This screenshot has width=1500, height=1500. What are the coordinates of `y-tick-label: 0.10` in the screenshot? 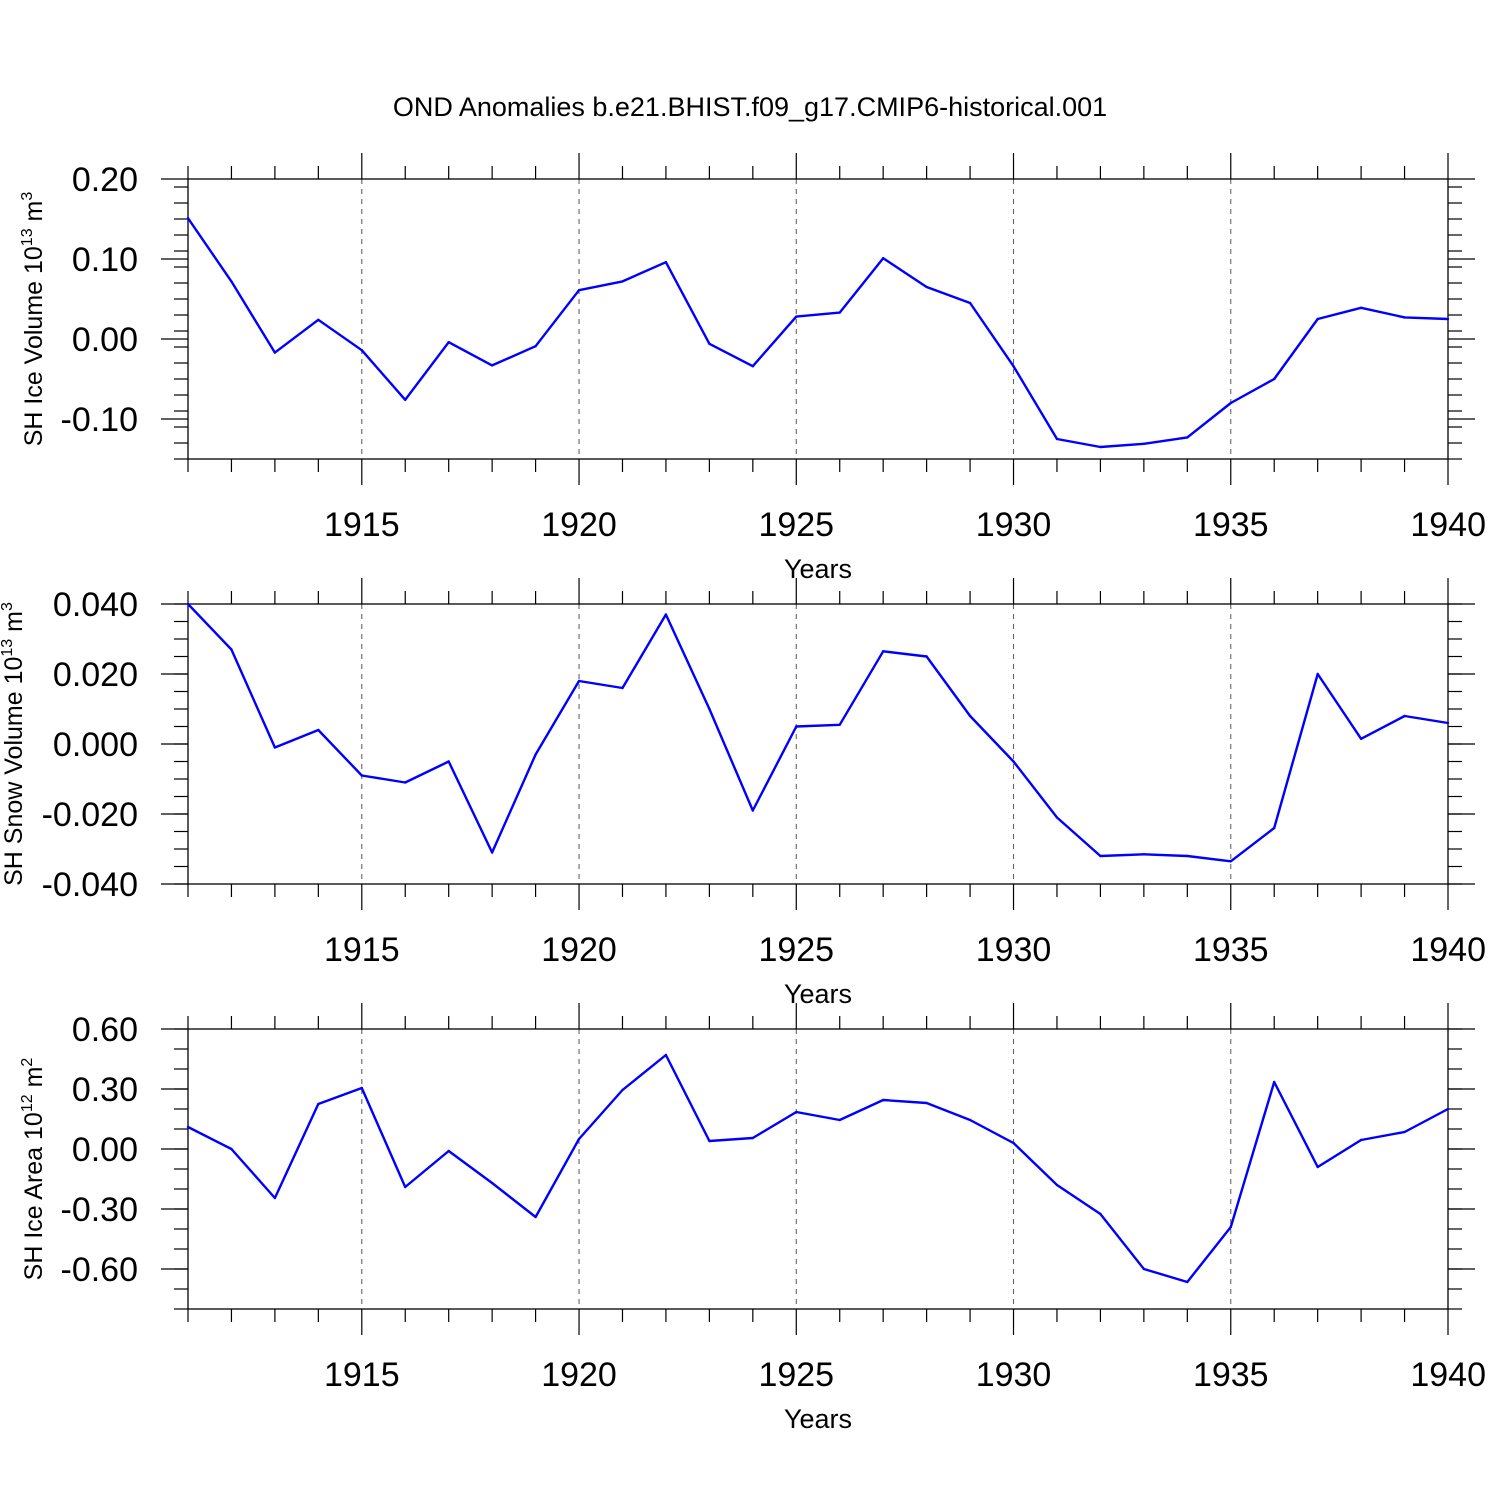 It's located at (105, 260).